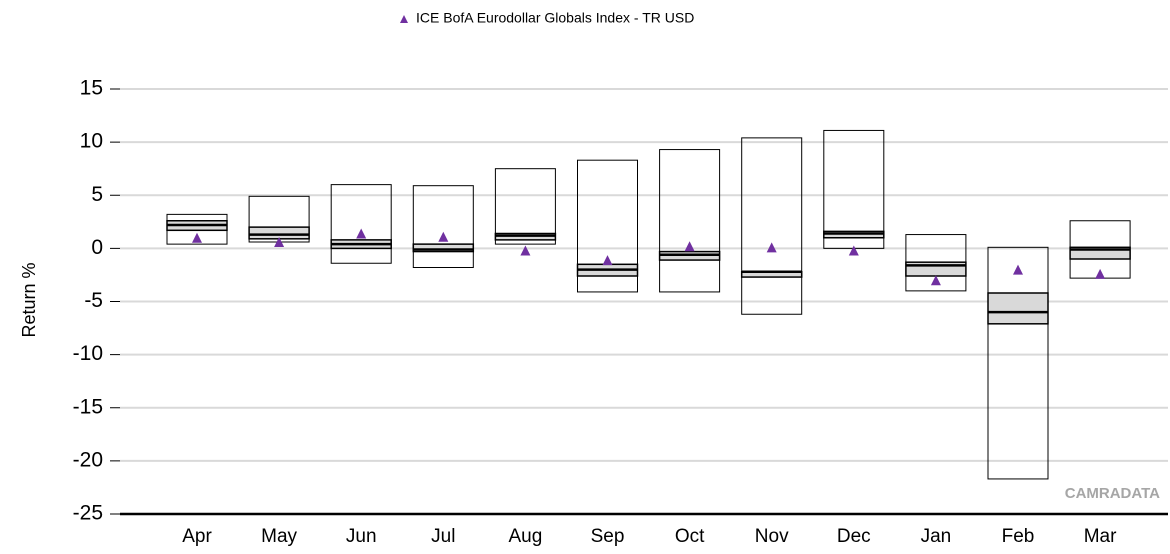 The height and width of the screenshot is (554, 1170). Describe the element at coordinates (608, 536) in the screenshot. I see `x-tick-label: Sep` at that location.